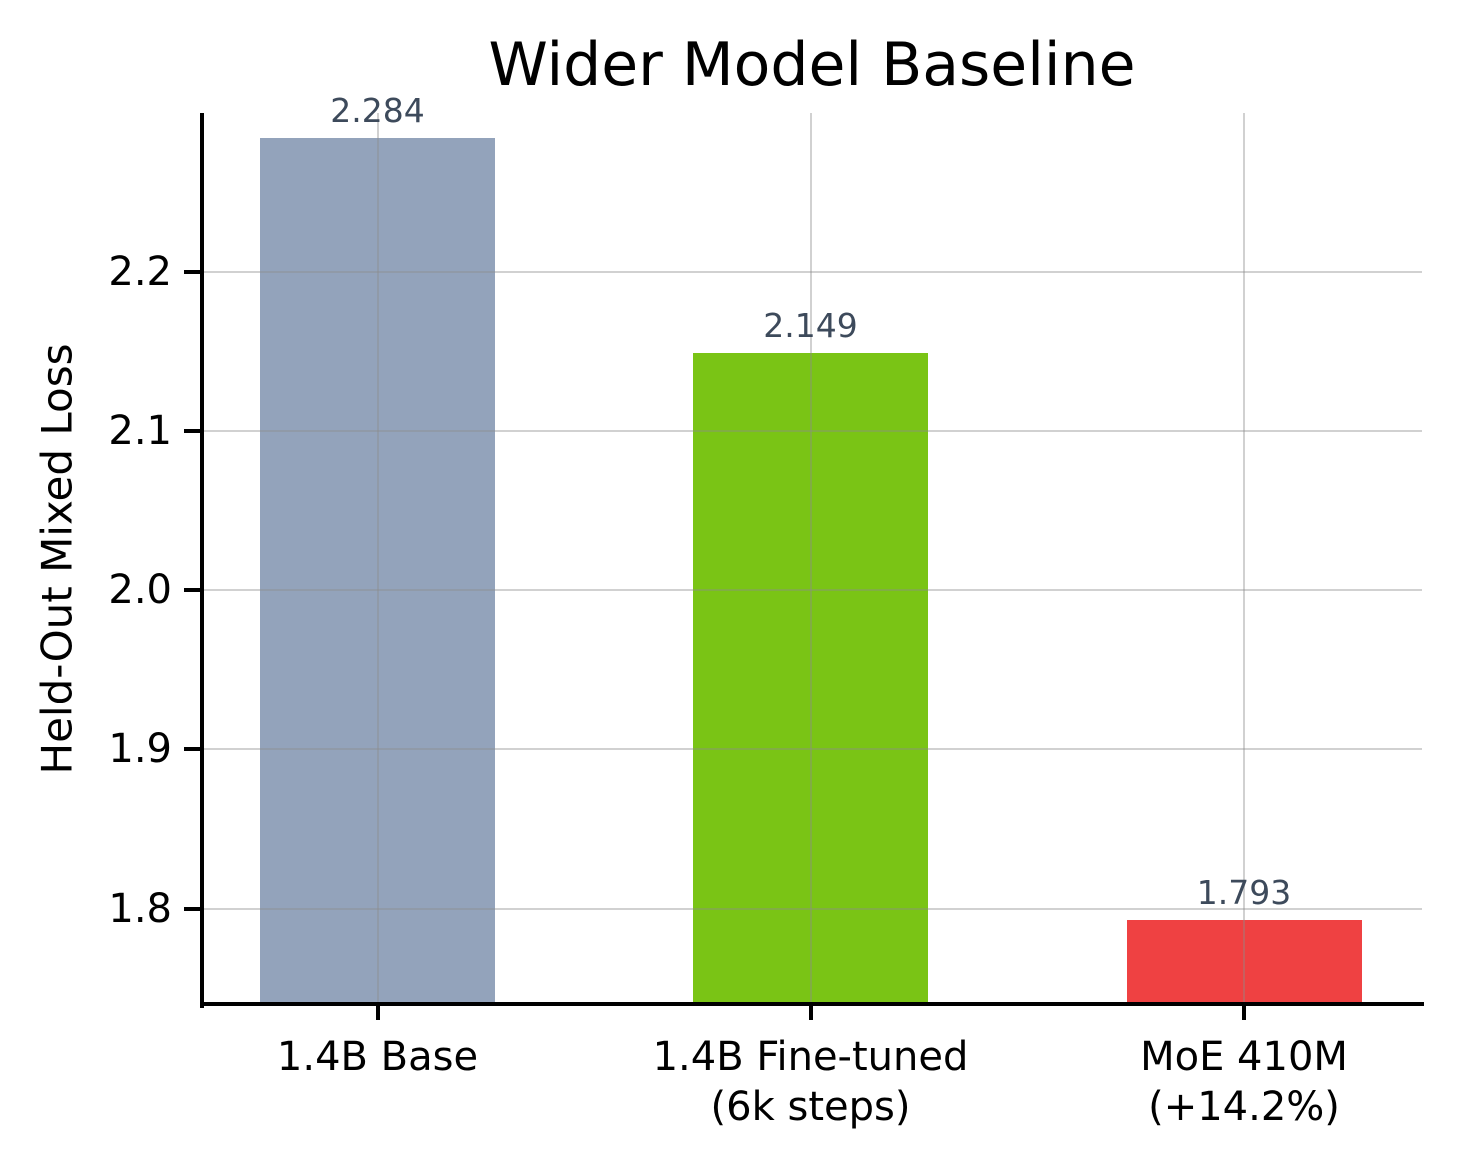 This screenshot has width=1463, height=1170. I want to click on x-tick-label: MoE 410M (+14.2%), so click(1228, 1082).